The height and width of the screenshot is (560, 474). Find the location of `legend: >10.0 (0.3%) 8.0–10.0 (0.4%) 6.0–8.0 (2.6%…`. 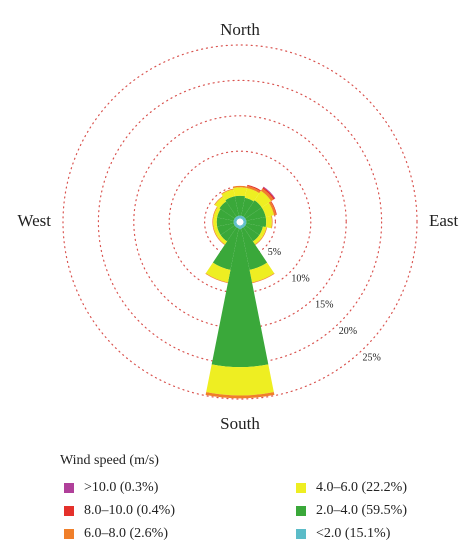

legend: >10.0 (0.3%) 8.0–10.0 (0.4%) 6.0–8.0 (2.6%… is located at coordinates (235, 510).